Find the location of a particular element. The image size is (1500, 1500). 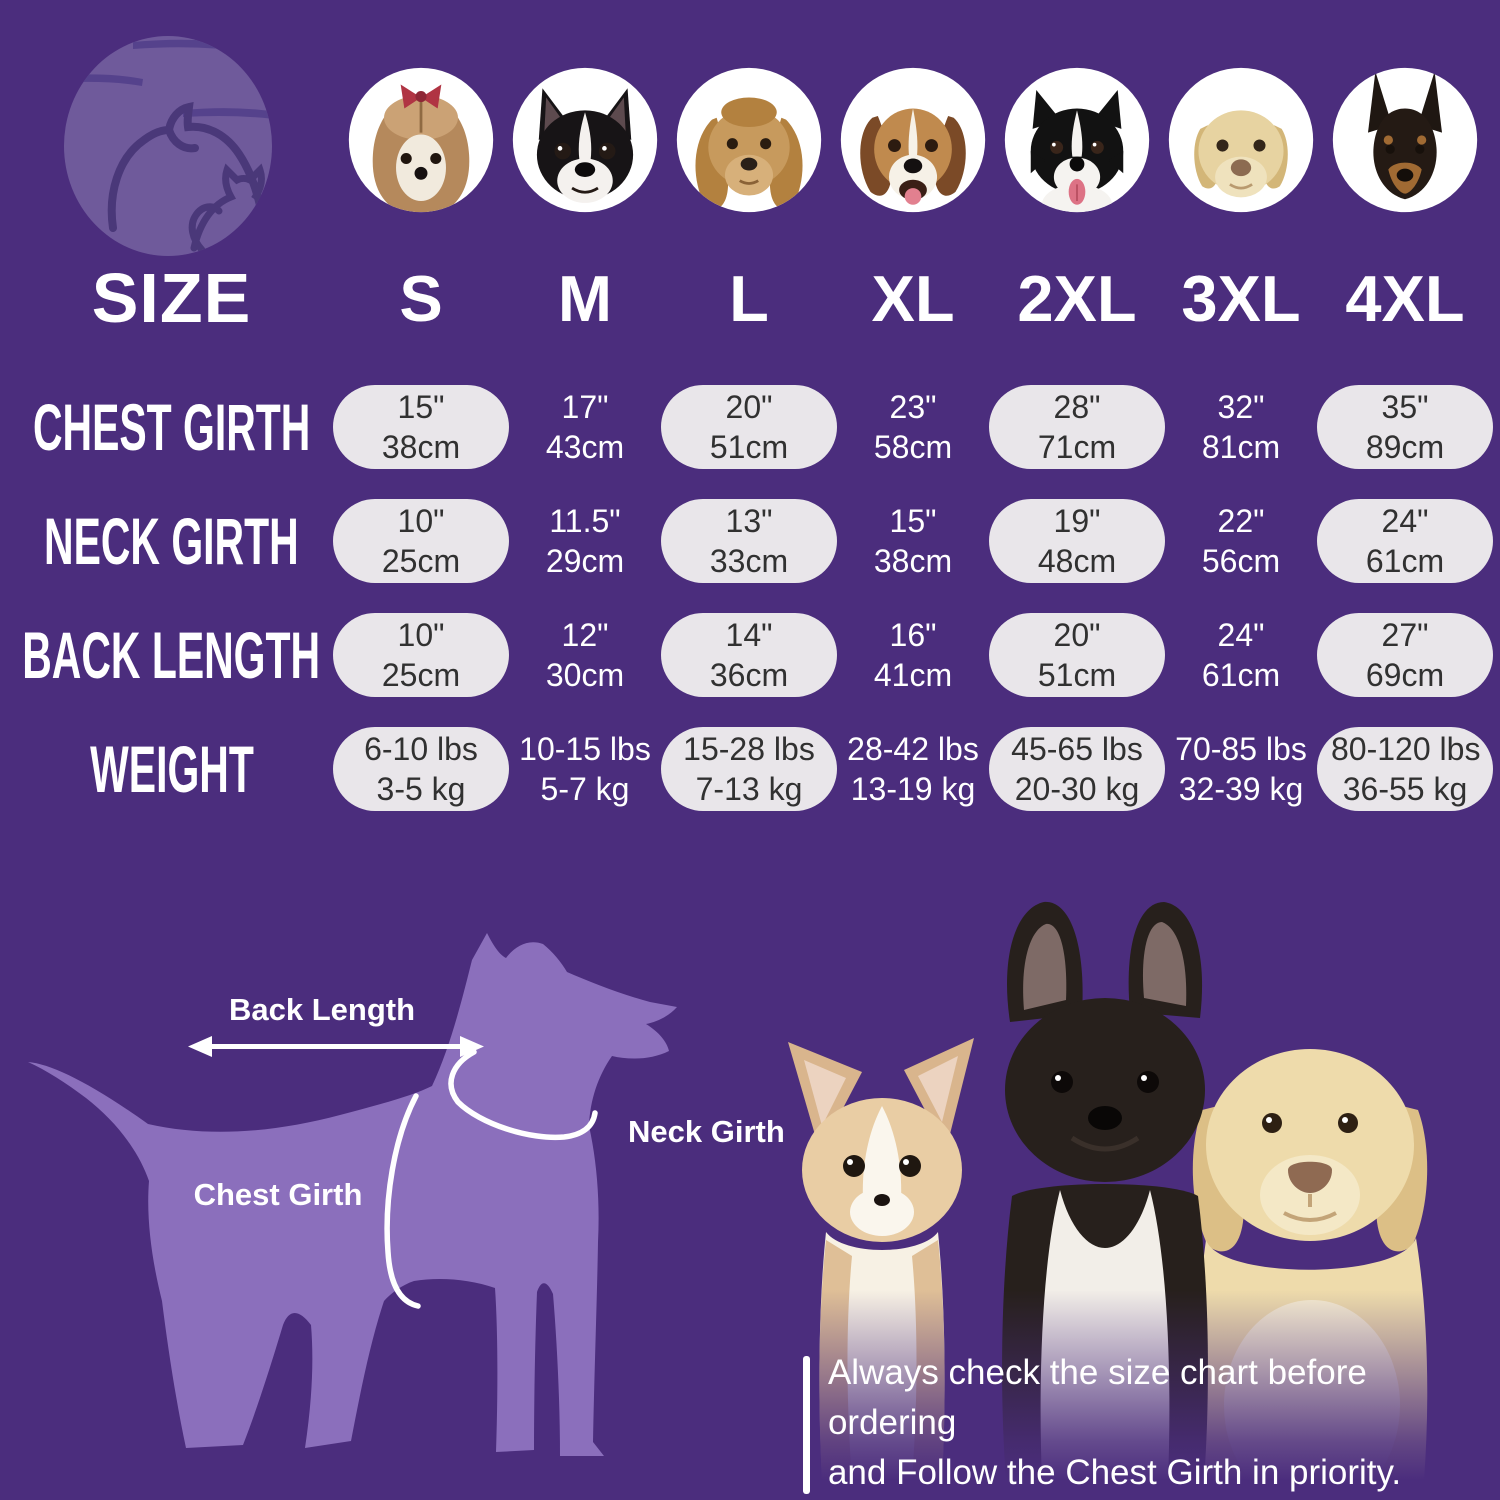

measurement-pill: 28" 71cm is located at coordinates (1077, 427).